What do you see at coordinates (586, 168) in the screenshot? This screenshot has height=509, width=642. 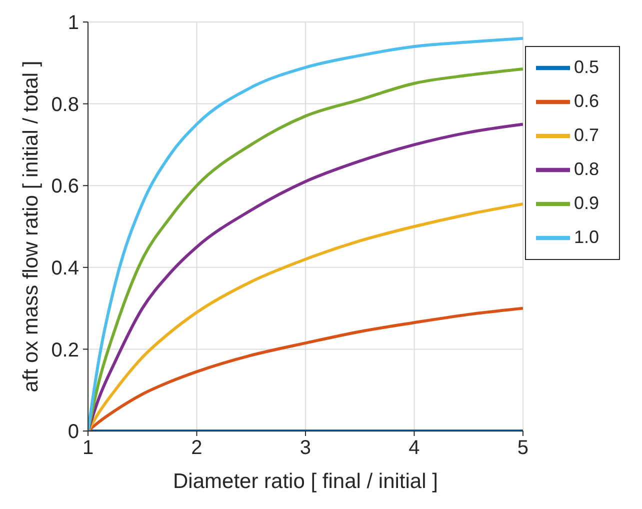 I see `legend-label: 0.8` at bounding box center [586, 168].